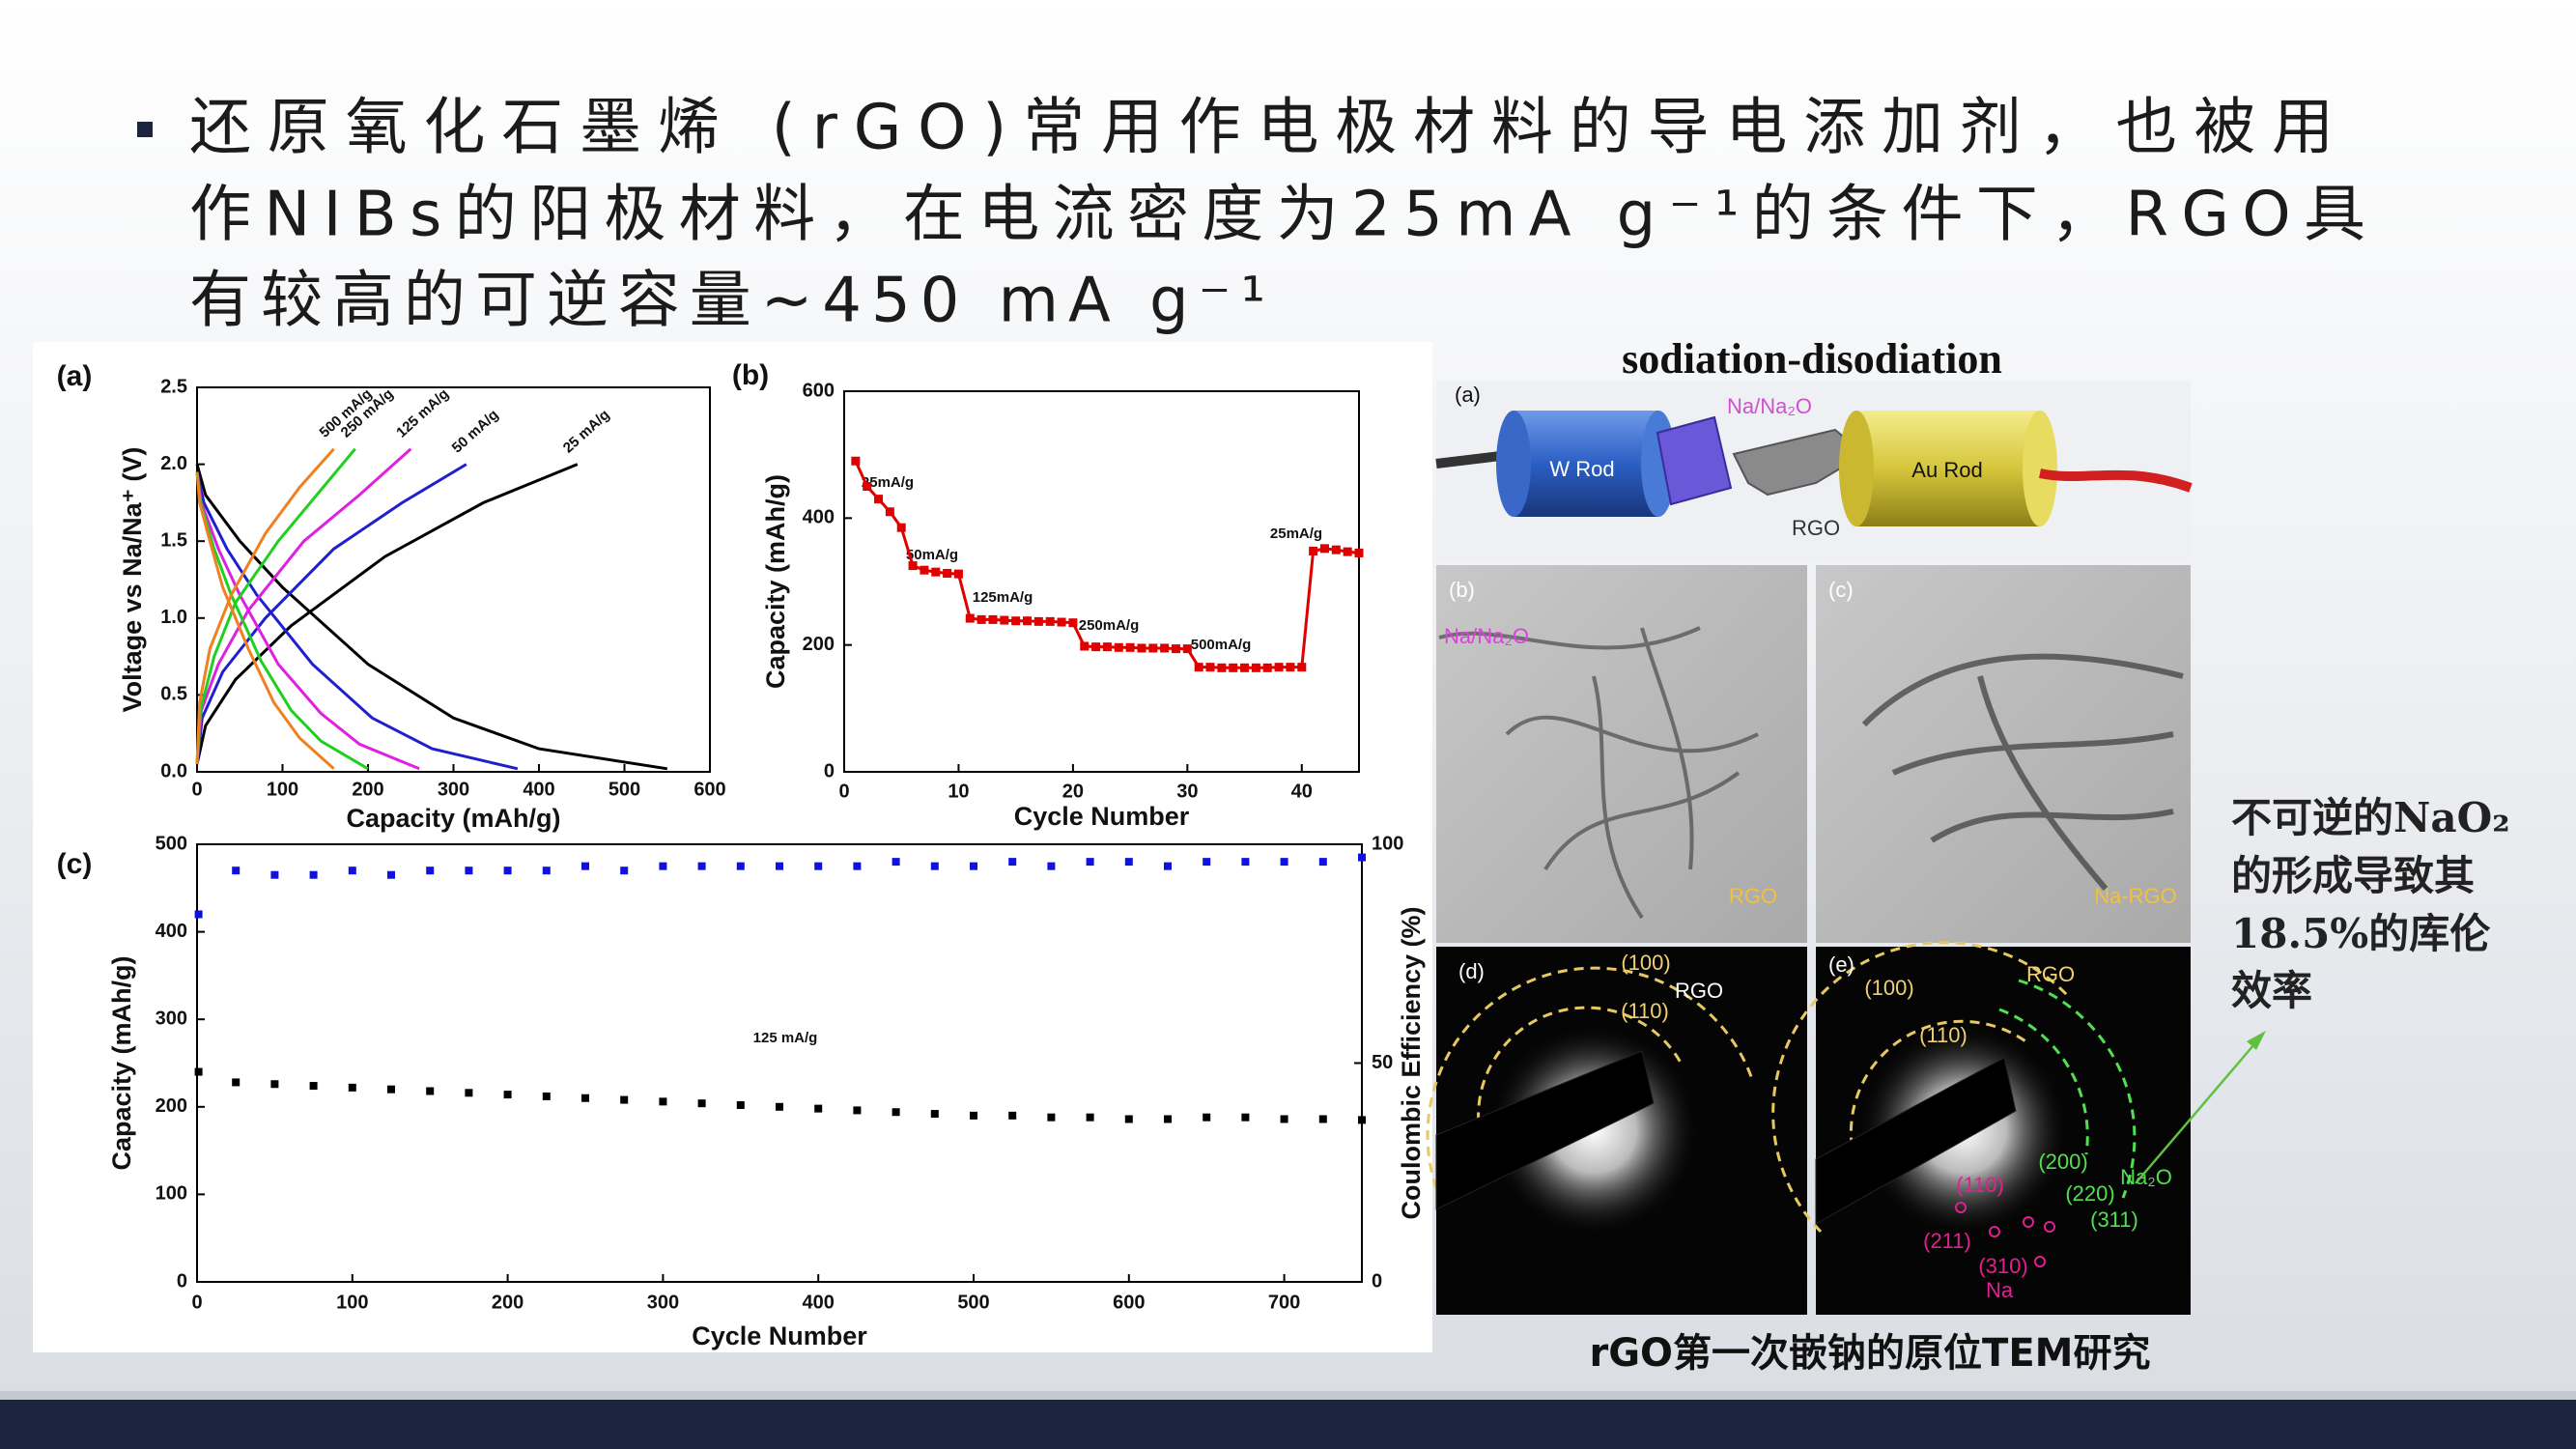 The width and height of the screenshot is (2576, 1449). Describe the element at coordinates (173, 617) in the screenshot. I see `y-tick-label: 1.0` at that location.